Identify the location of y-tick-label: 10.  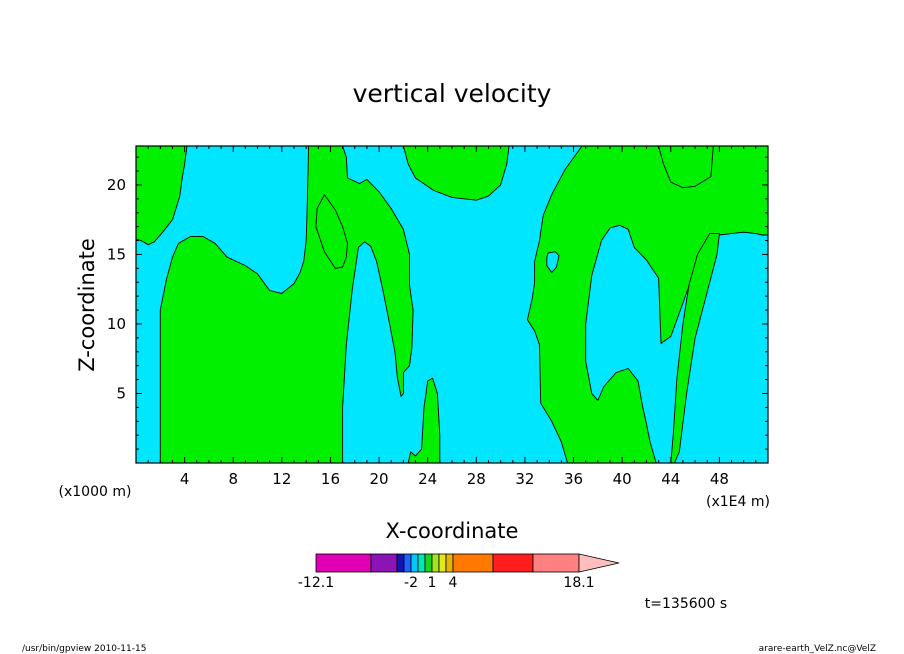
(116, 324).